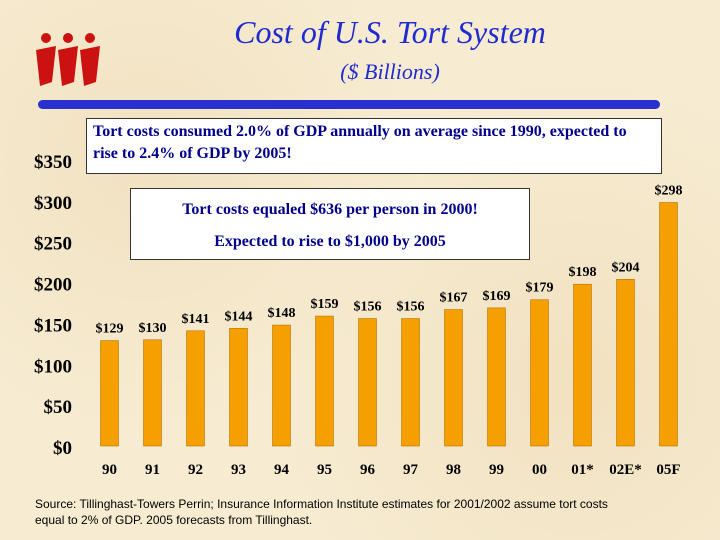  Describe the element at coordinates (62, 448) in the screenshot. I see `y-tick-label: $0` at that location.